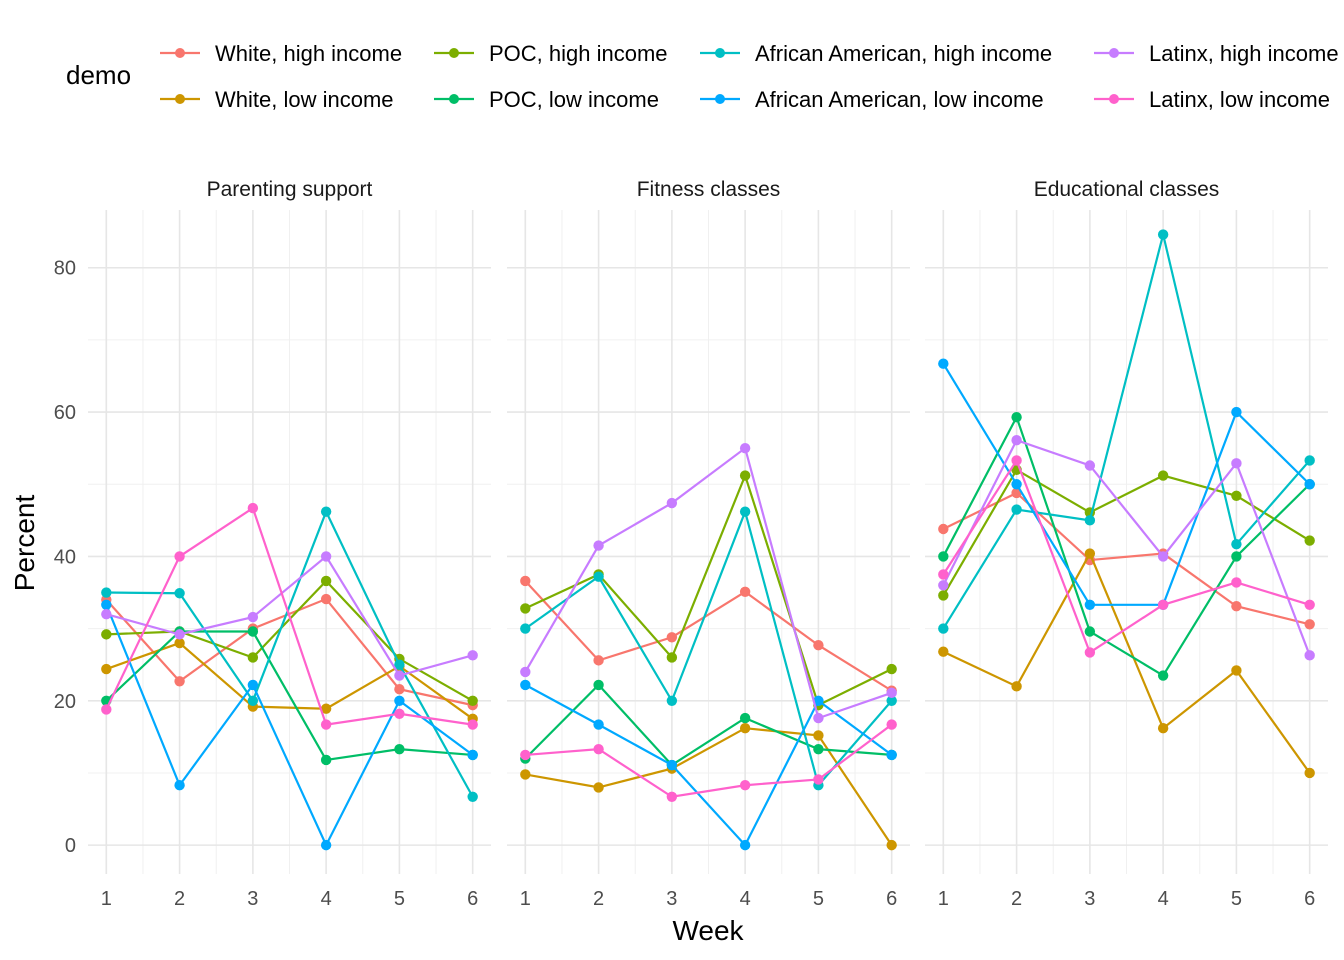 Image resolution: width=1344 pixels, height=960 pixels. Describe the element at coordinates (578, 53) in the screenshot. I see `legend-label: POC, high income` at that location.